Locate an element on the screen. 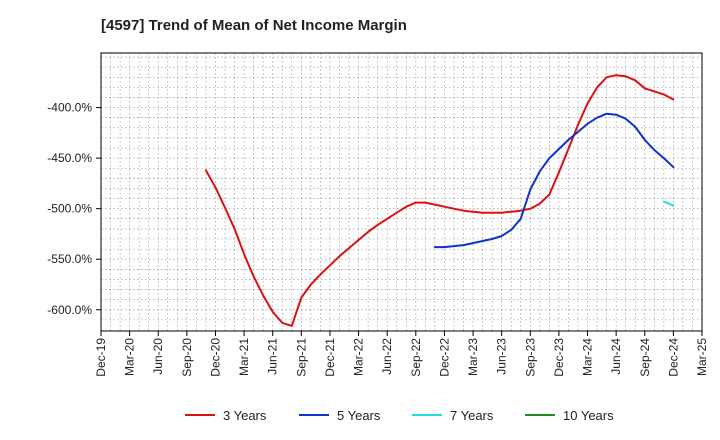 This screenshot has width=720, height=440. x-tick-label: Sep-20 is located at coordinates (187, 357).